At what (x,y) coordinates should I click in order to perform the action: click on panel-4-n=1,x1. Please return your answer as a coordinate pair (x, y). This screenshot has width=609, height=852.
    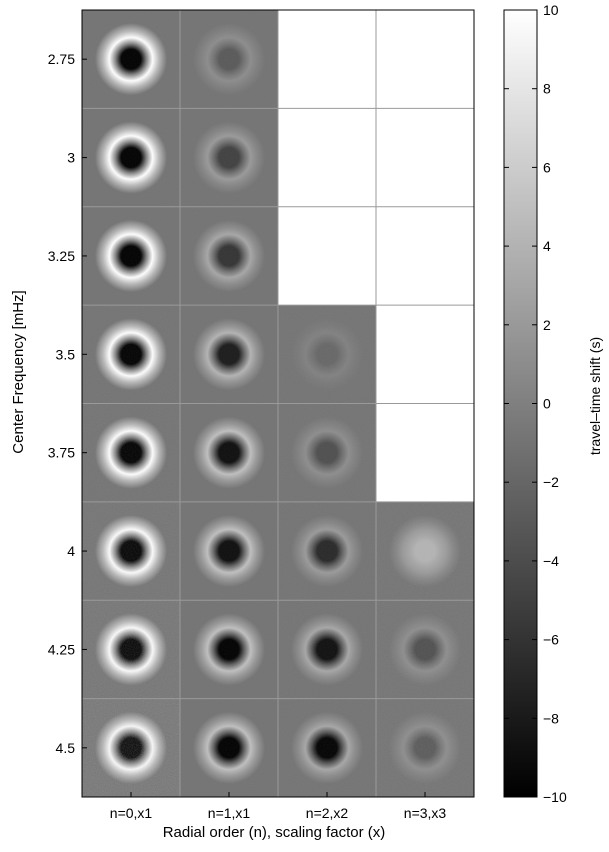
    Looking at the image, I should click on (229, 551).